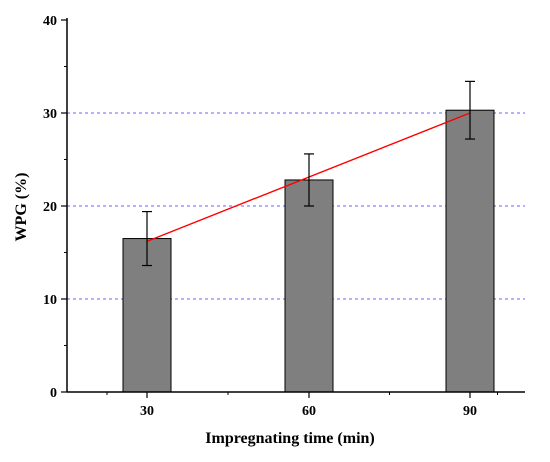 This screenshot has height=462, width=550. I want to click on y-tick-label-0: 0, so click(53, 393).